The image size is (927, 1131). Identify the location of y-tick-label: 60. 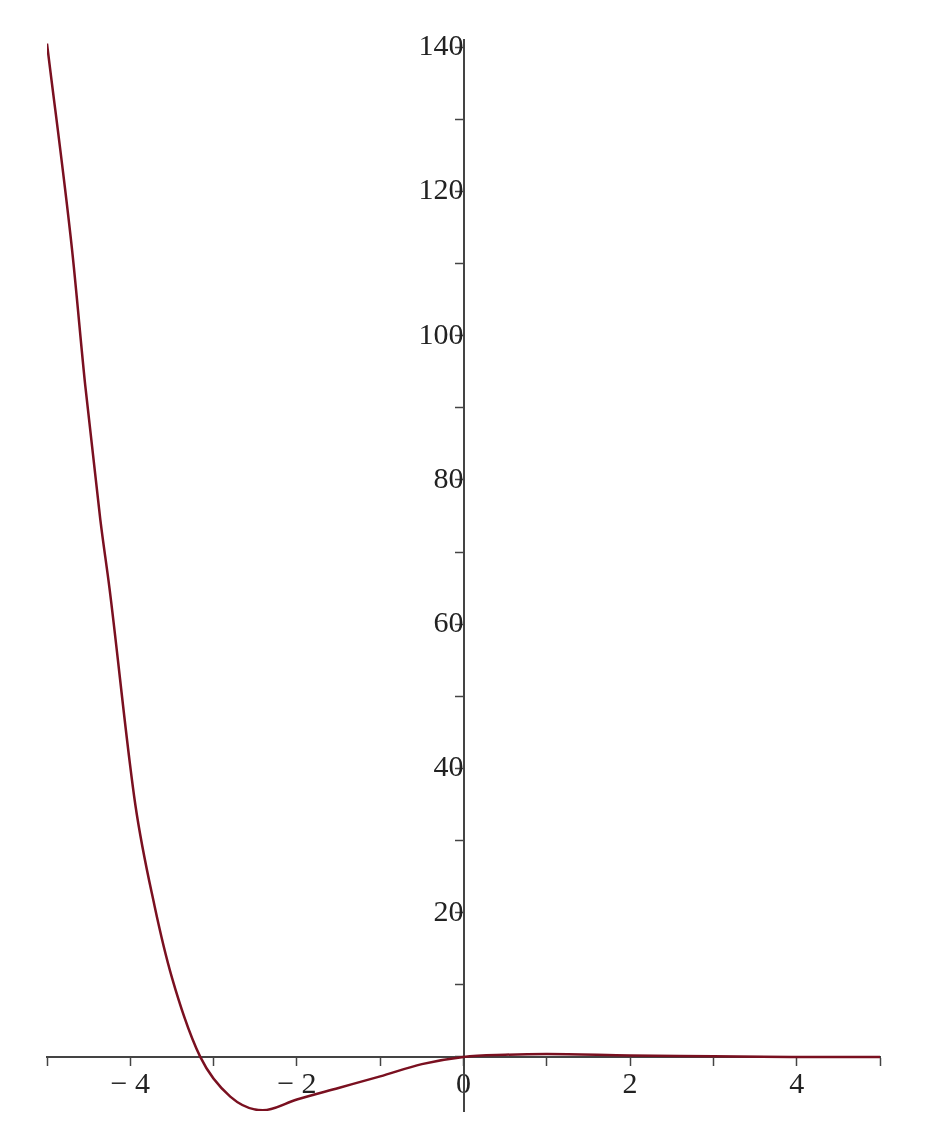
(448, 622).